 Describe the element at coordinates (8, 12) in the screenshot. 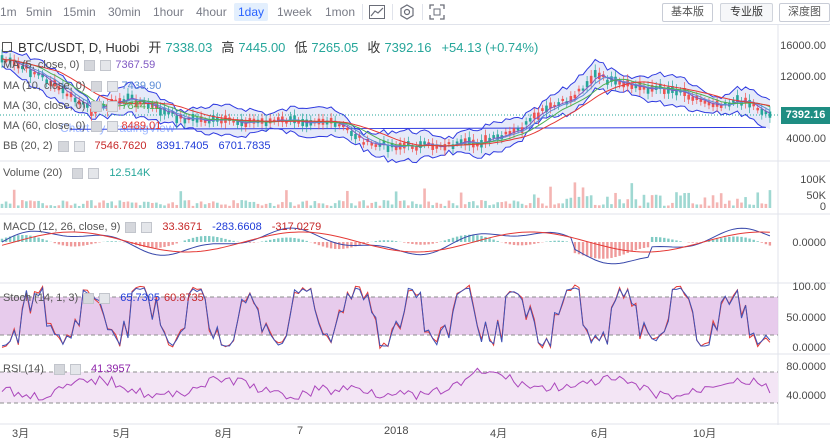

I see `timeframe-1m: 1m` at that location.